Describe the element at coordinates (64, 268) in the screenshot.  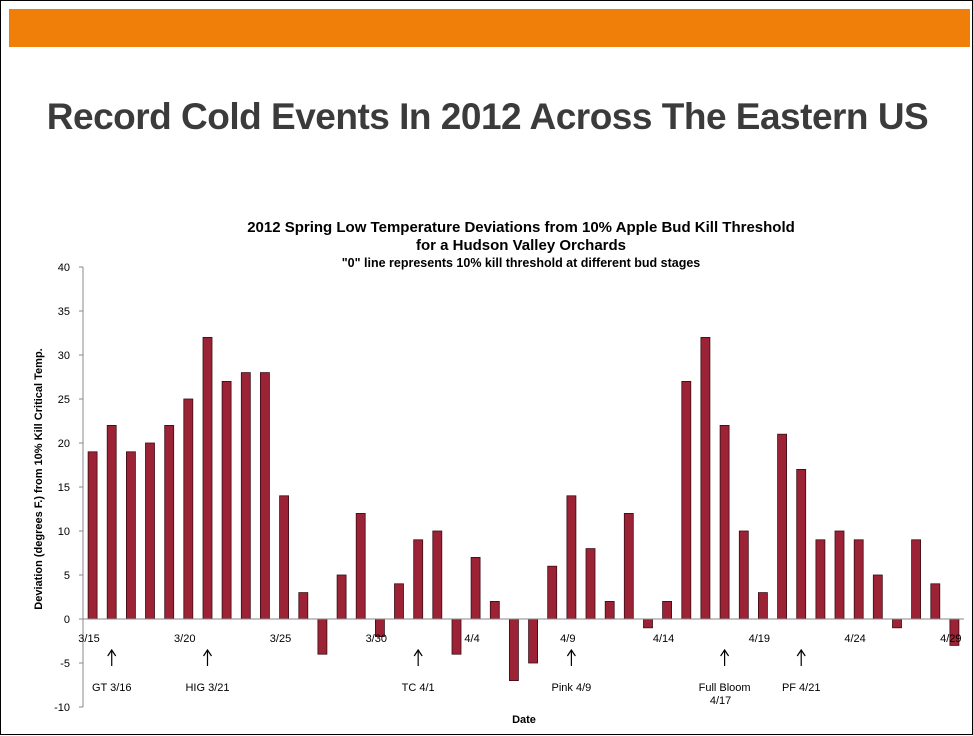
I see `y-tick-label: 40` at that location.